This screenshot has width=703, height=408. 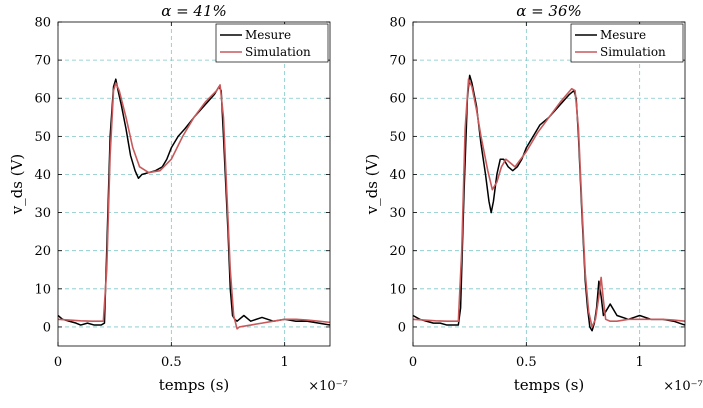 What do you see at coordinates (194, 11) in the screenshot?
I see `chart-title: α = 41%` at bounding box center [194, 11].